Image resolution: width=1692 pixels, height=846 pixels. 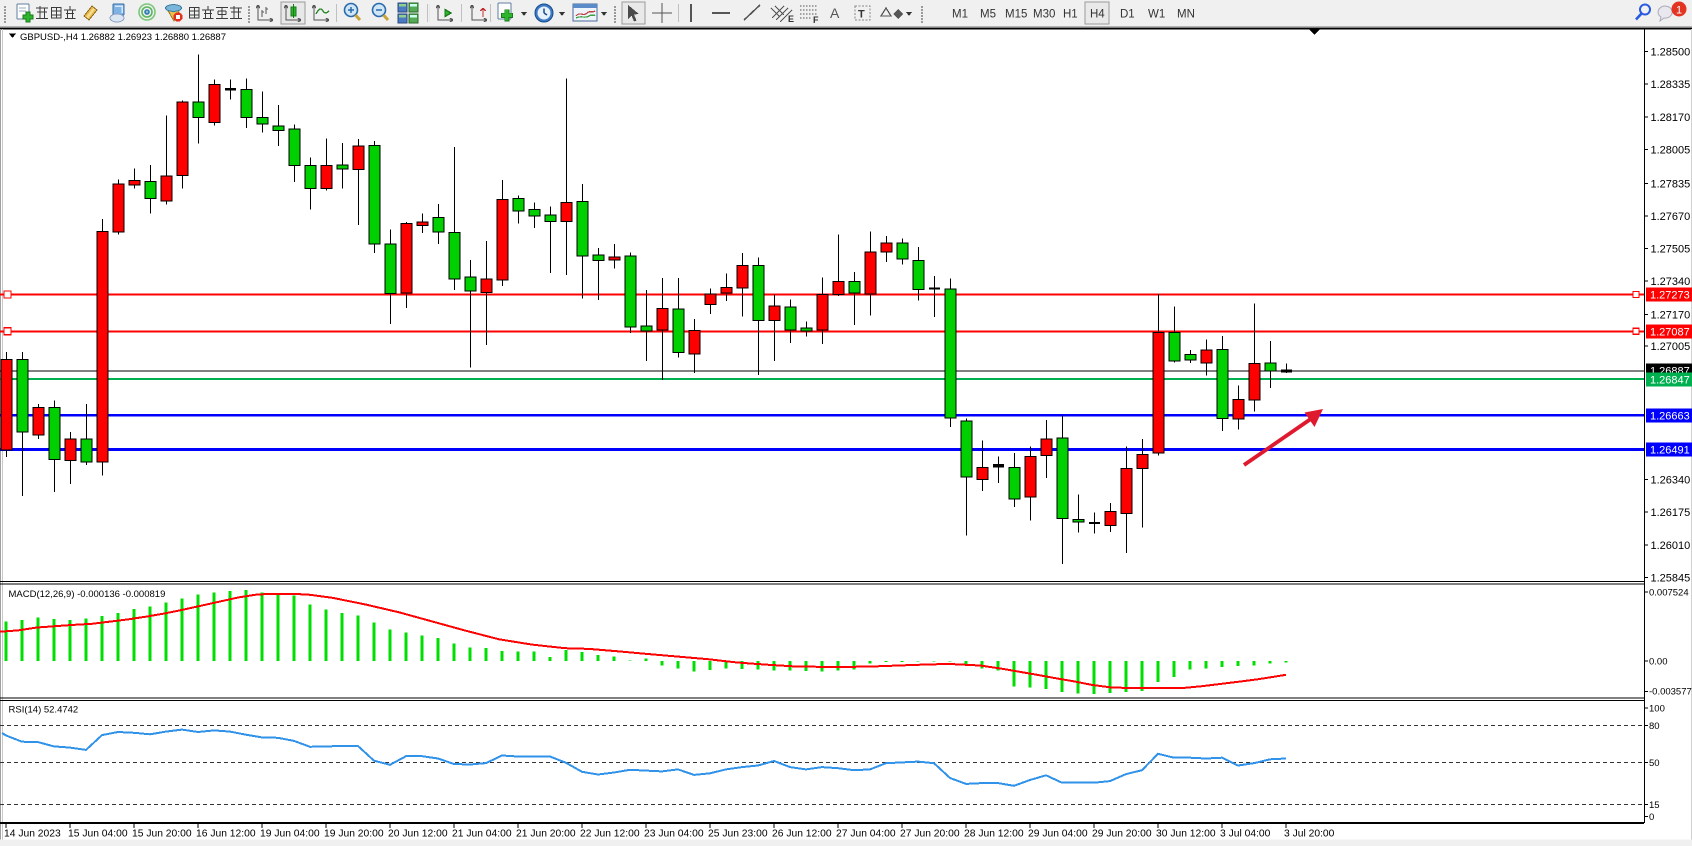 I want to click on svg-text: 1.26663, so click(x=1670, y=416).